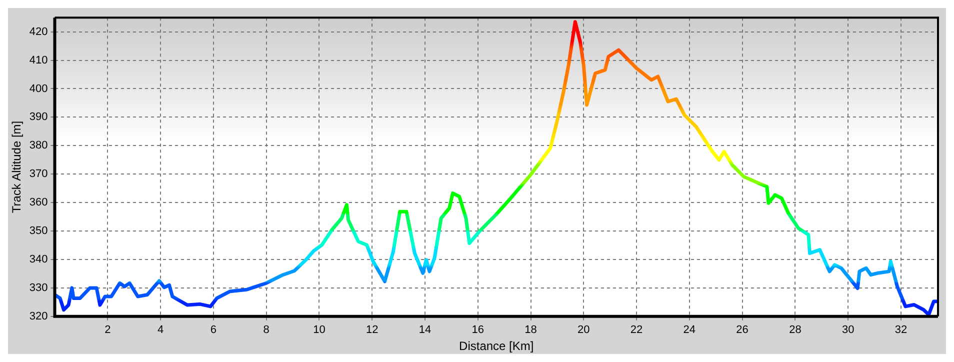 The image size is (954, 362). I want to click on x-tick-label: 28, so click(795, 330).